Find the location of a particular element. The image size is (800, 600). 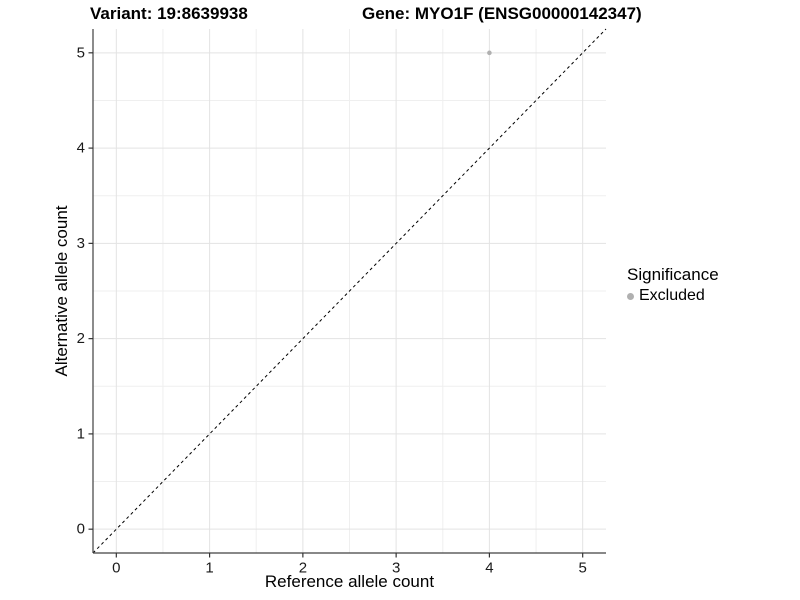

x-tick-label: 4 is located at coordinates (489, 567).